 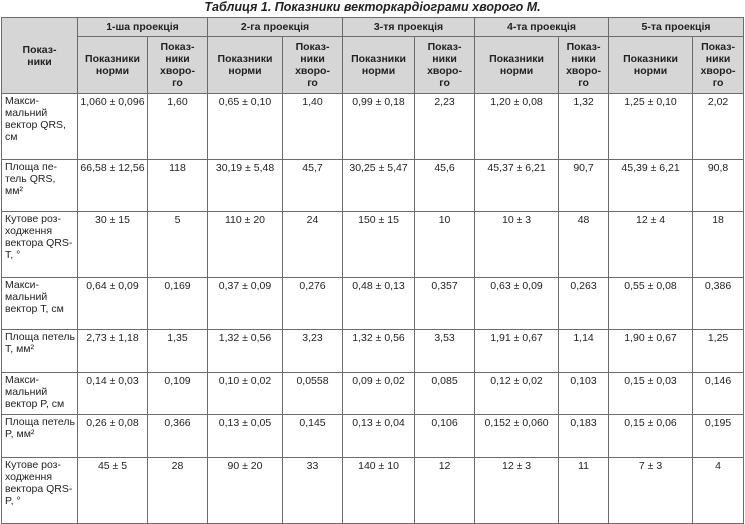 I want to click on patient-value-cell: 45,7, so click(x=313, y=185).